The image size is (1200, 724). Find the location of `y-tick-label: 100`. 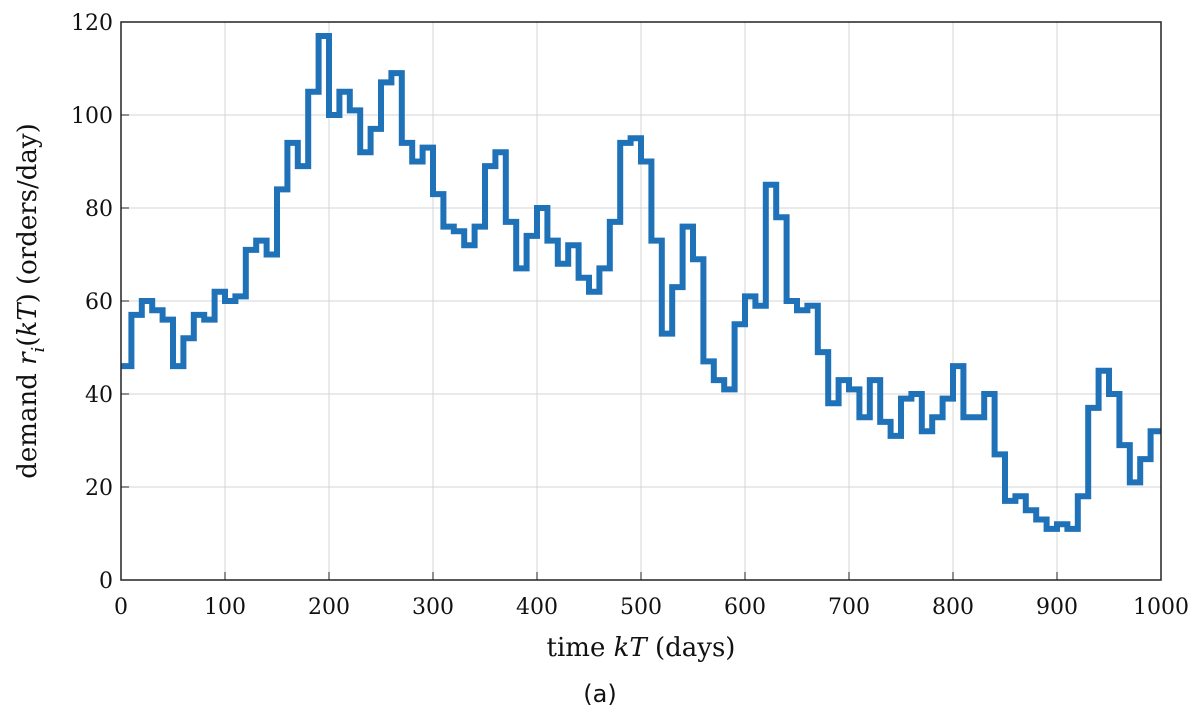

y-tick-label: 100 is located at coordinates (92, 116).